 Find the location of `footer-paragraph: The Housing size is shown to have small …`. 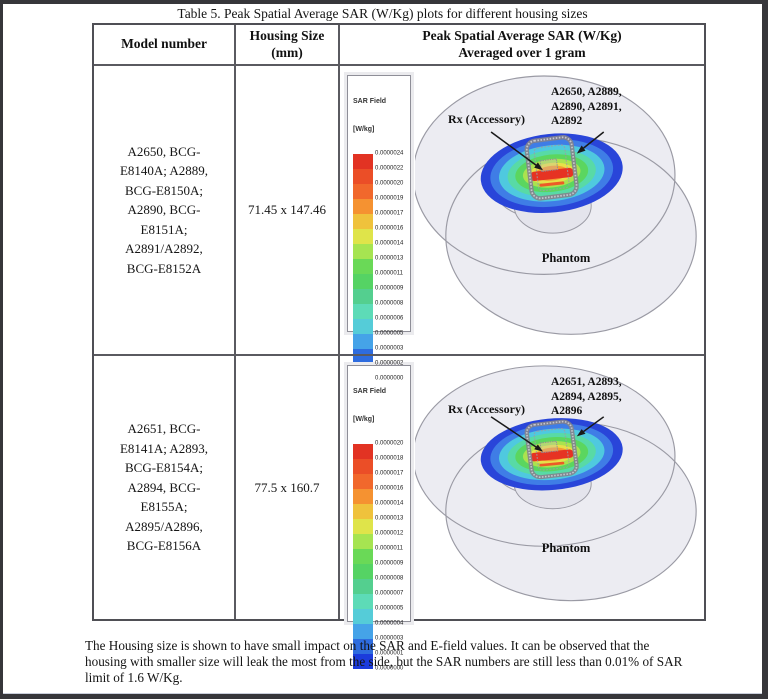

footer-paragraph: The Housing size is shown to have small … is located at coordinates (384, 662).